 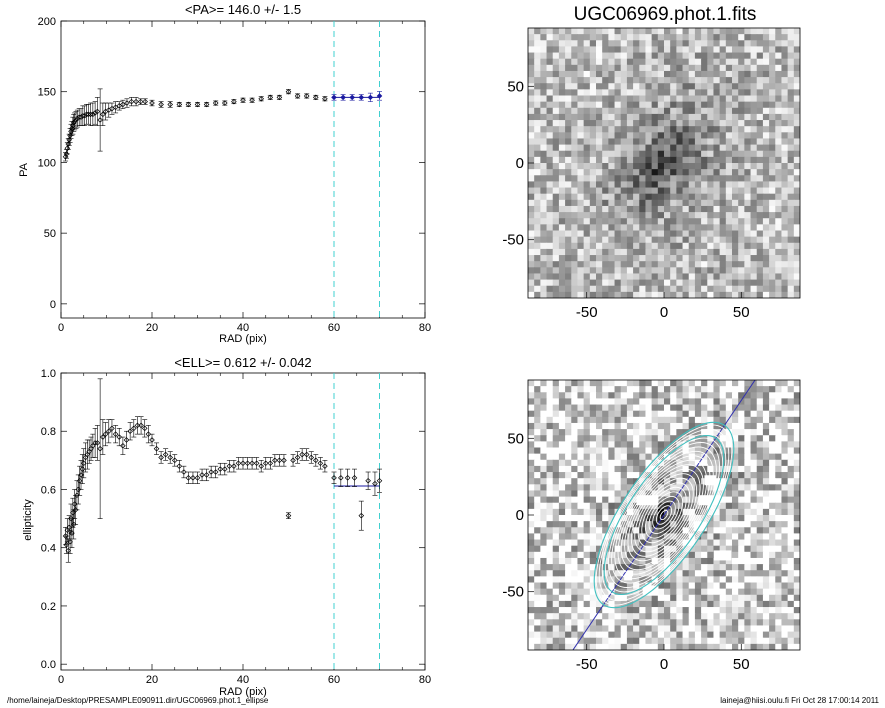 I want to click on pa-xlabel: RAD (pix), so click(x=243, y=339).